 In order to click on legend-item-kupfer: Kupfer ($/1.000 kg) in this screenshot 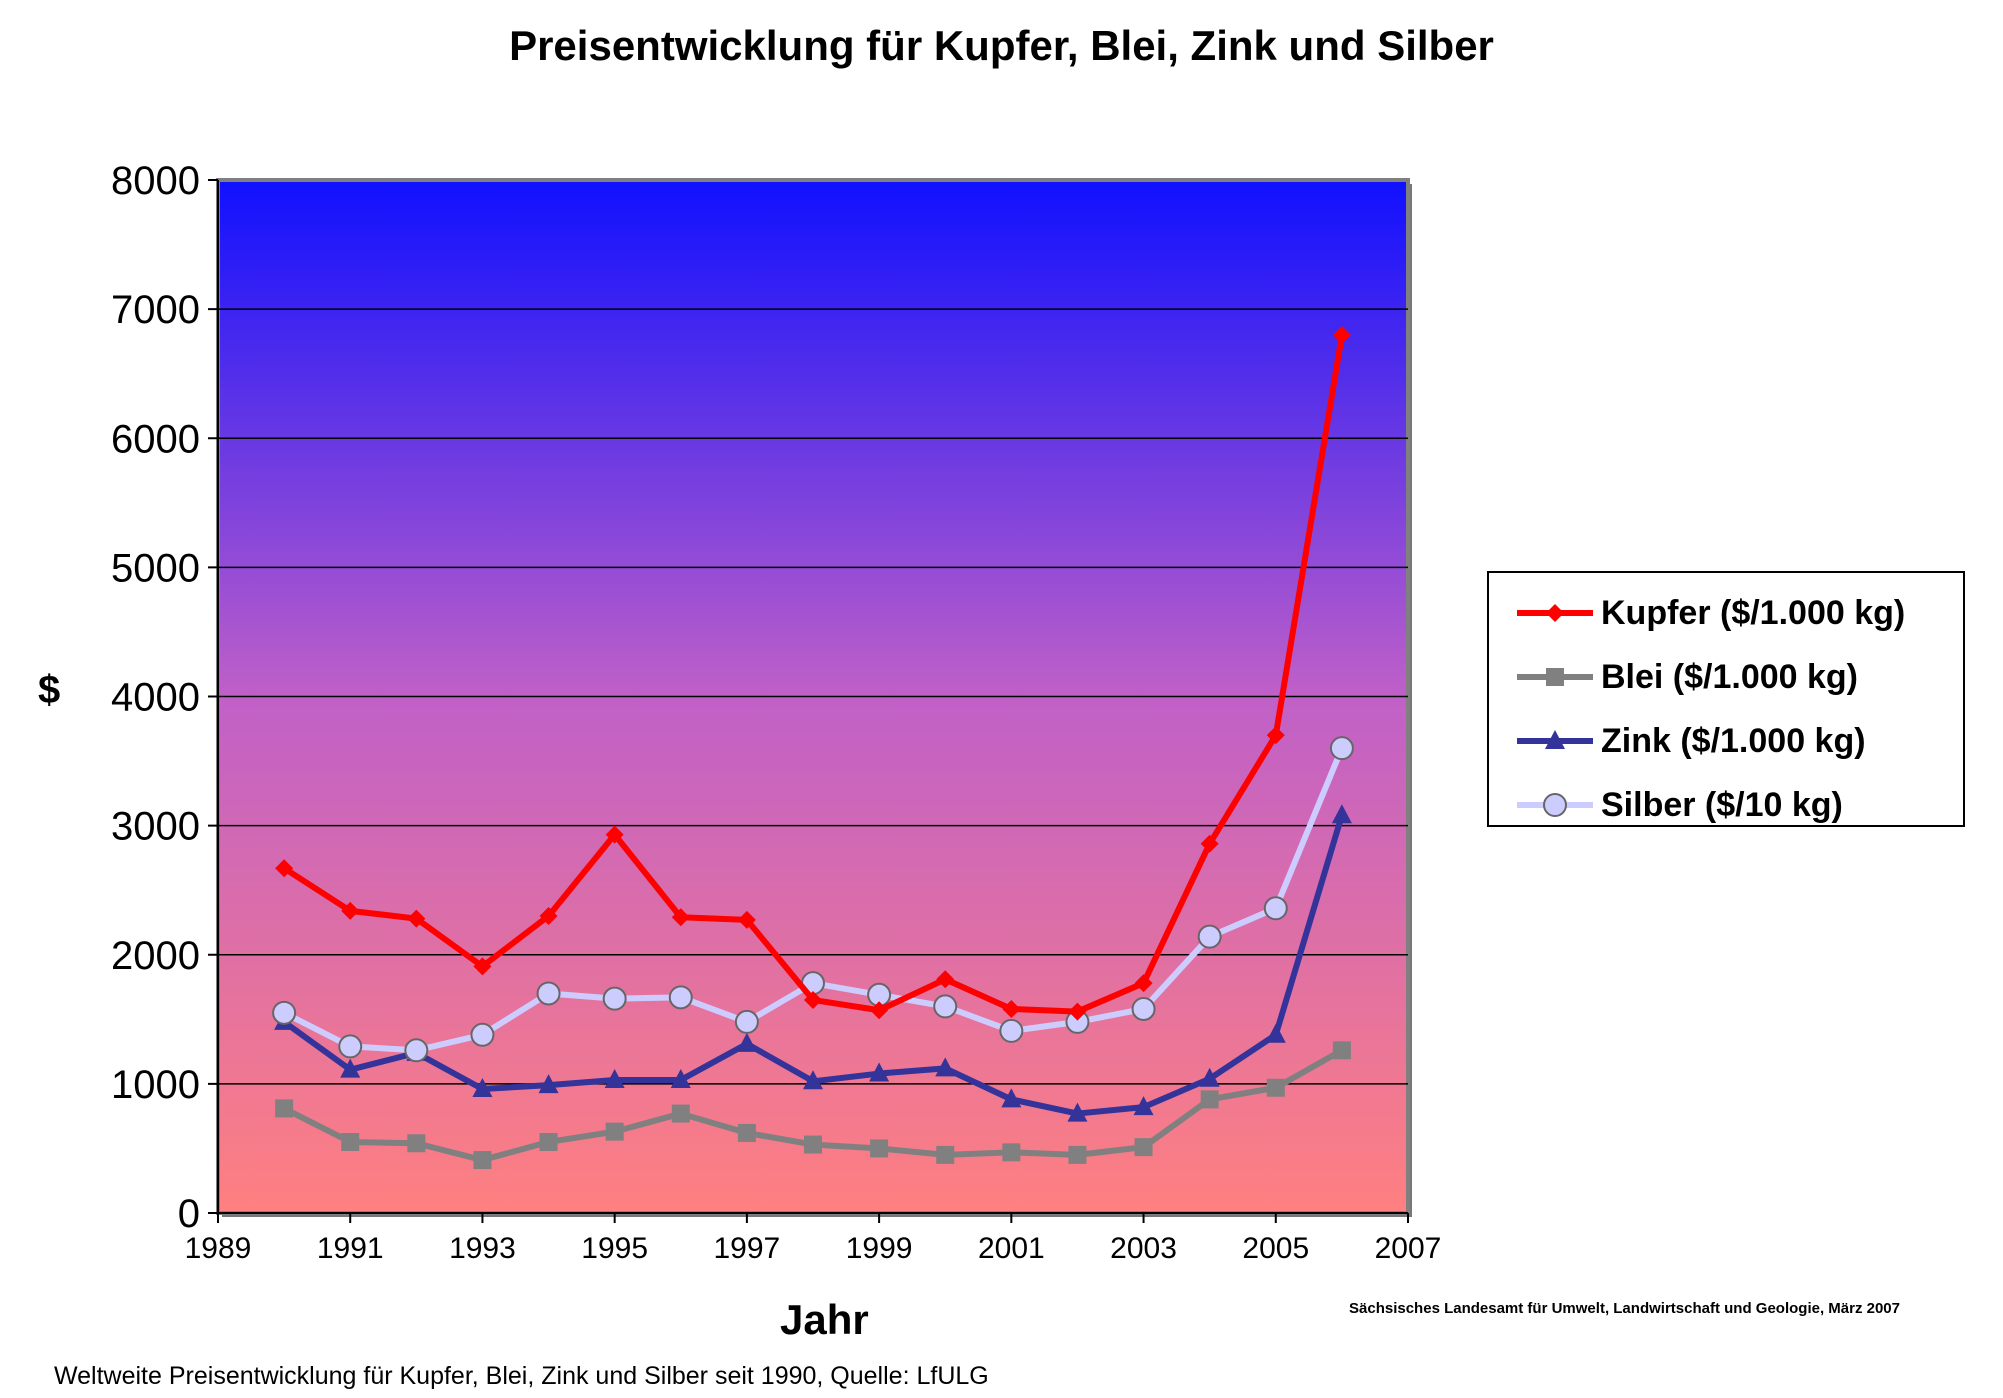, I will do `click(1709, 613)`.